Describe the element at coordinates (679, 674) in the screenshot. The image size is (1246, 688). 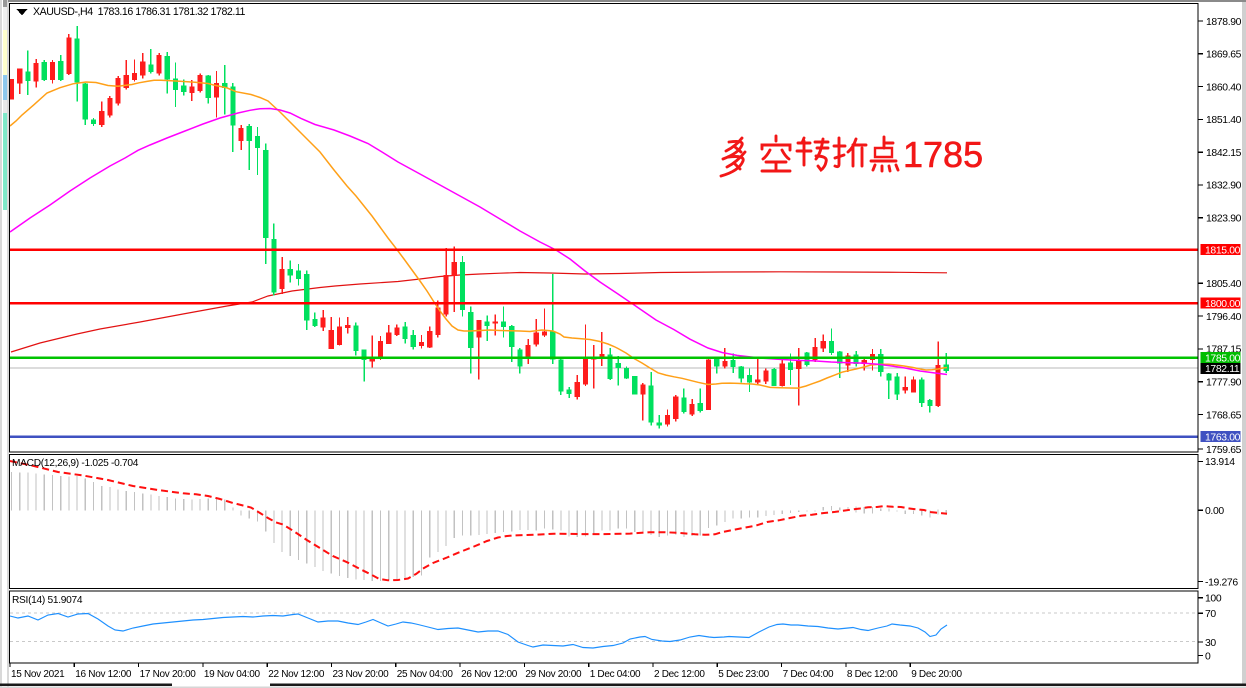
I see `svg-text: 2 Dec 12:00` at that location.